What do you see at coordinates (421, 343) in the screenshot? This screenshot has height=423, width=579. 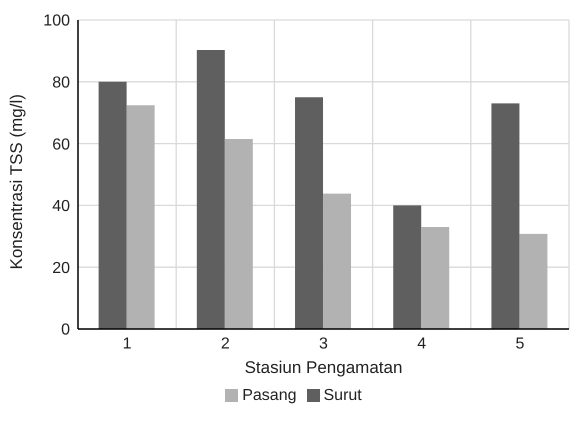 I see `x-tick-label: 4` at bounding box center [421, 343].